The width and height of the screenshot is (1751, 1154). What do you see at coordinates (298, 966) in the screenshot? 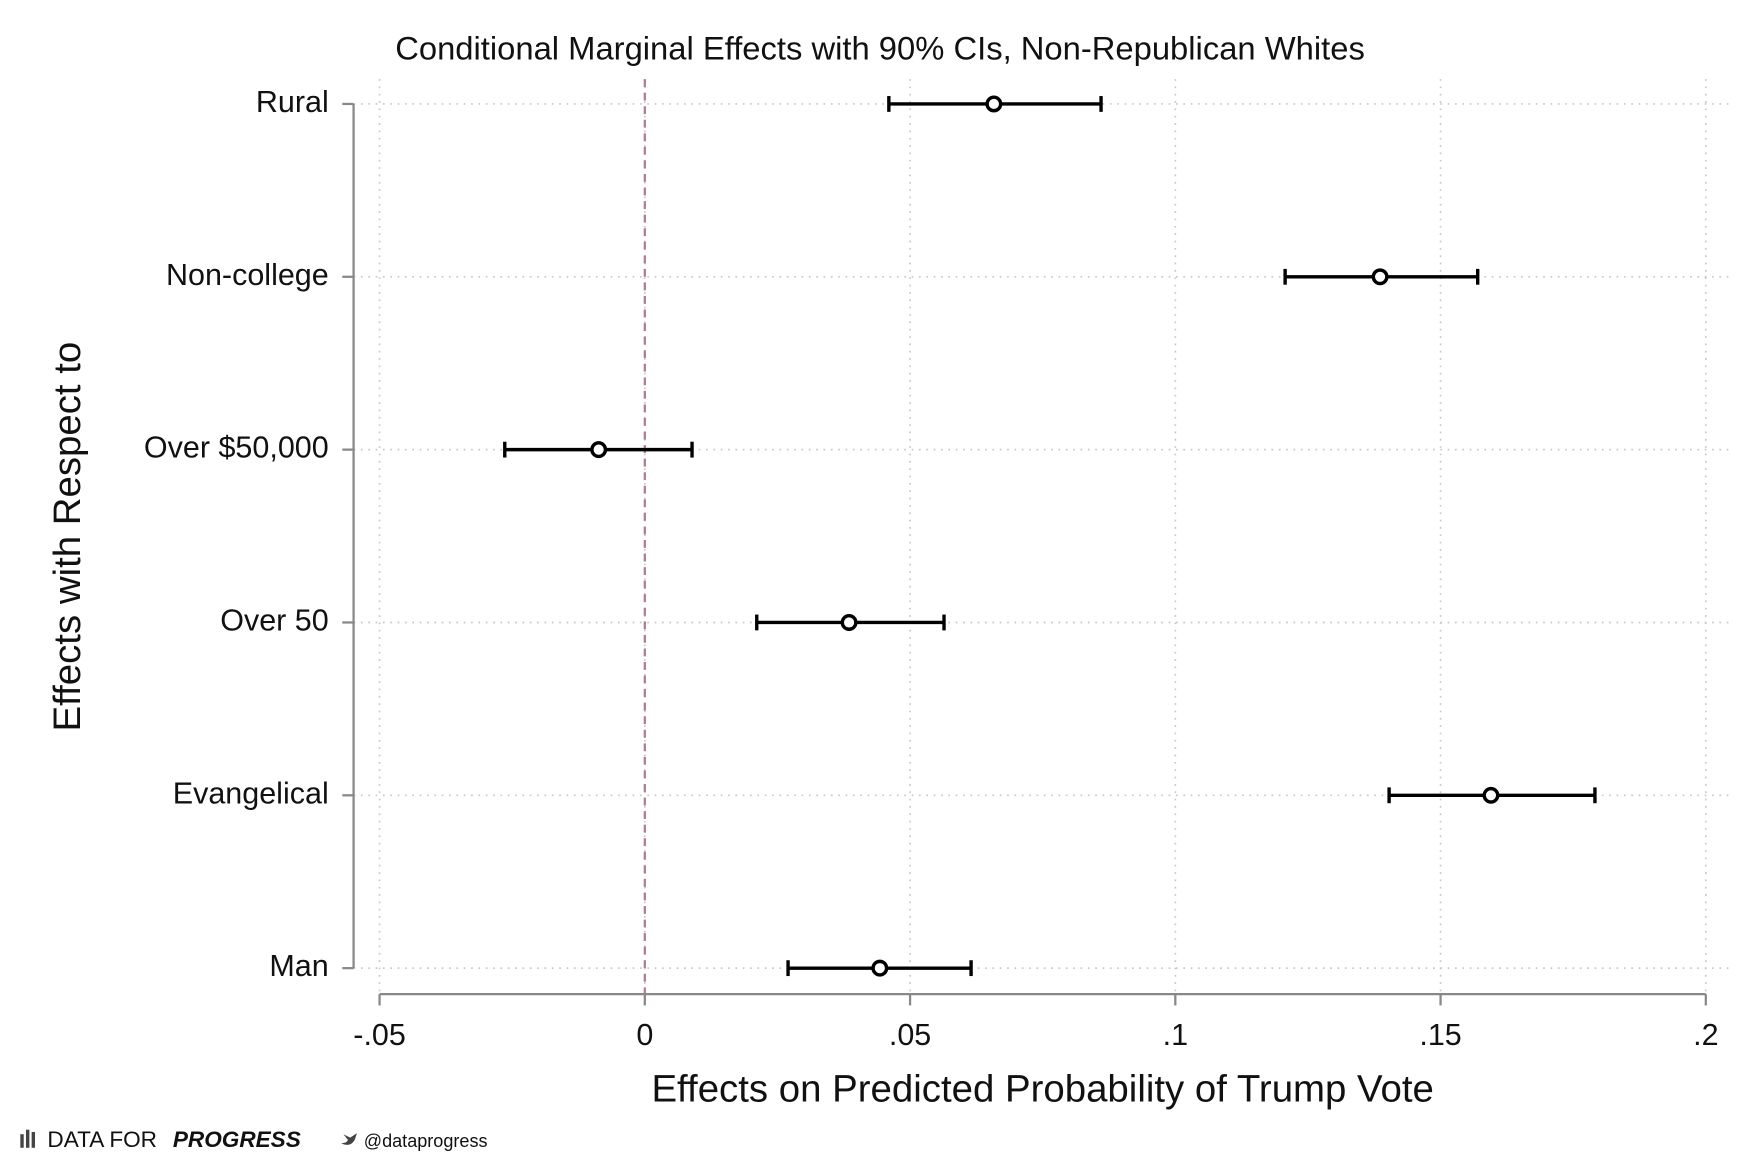
I see `y-tick-label: Man` at bounding box center [298, 966].